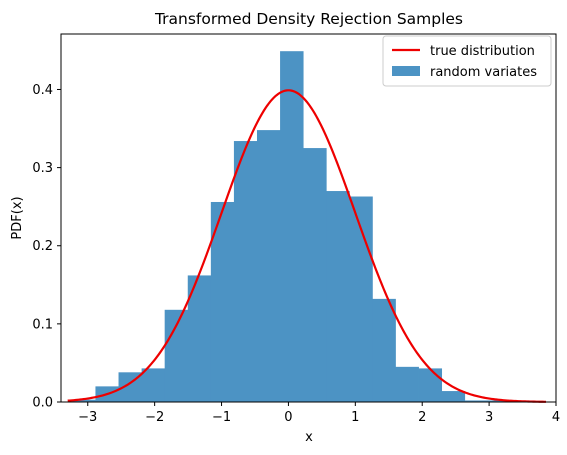 The width and height of the screenshot is (567, 455). Describe the element at coordinates (482, 51) in the screenshot. I see `legend-label-true-distribution: true distribution` at that location.